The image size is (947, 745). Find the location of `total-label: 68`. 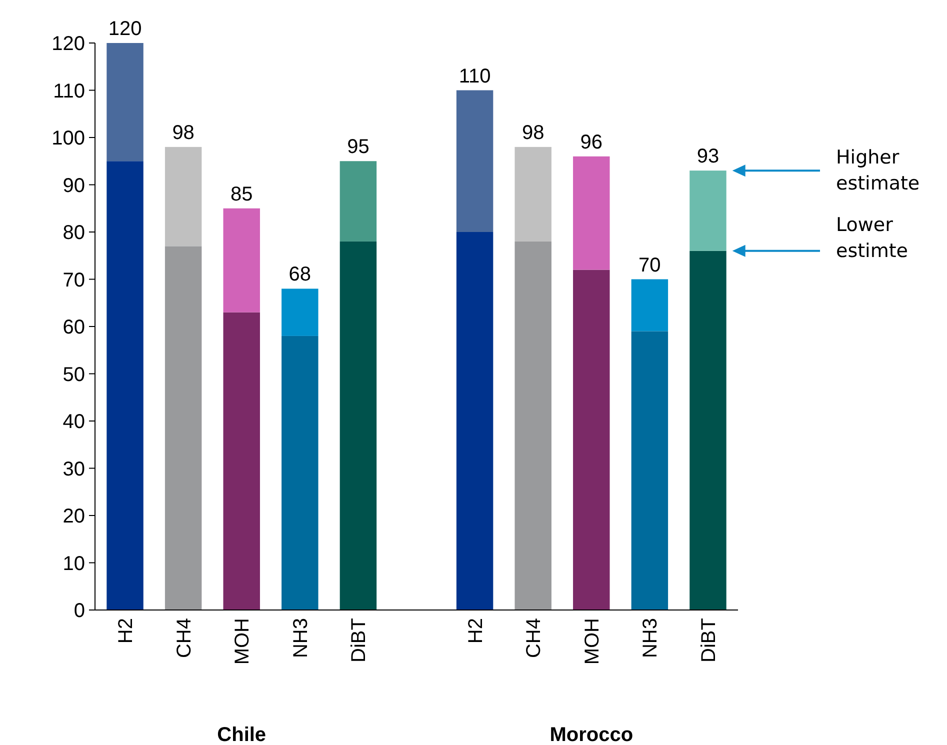

total-label: 68 is located at coordinates (300, 275).